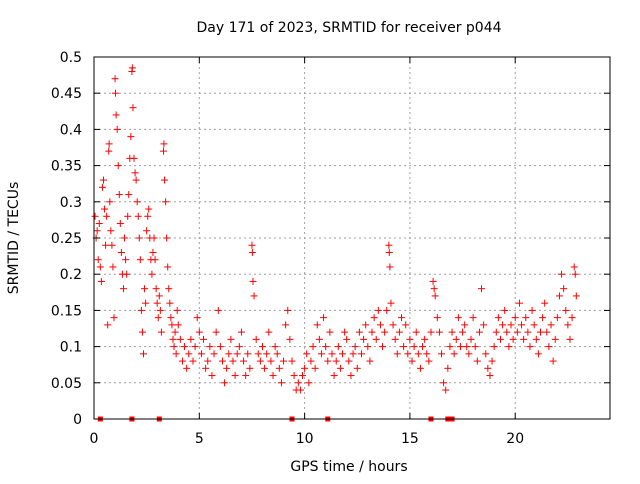 This screenshot has height=484, width=640. Describe the element at coordinates (71, 348) in the screenshot. I see `y-tick-label: 0.1` at that location.